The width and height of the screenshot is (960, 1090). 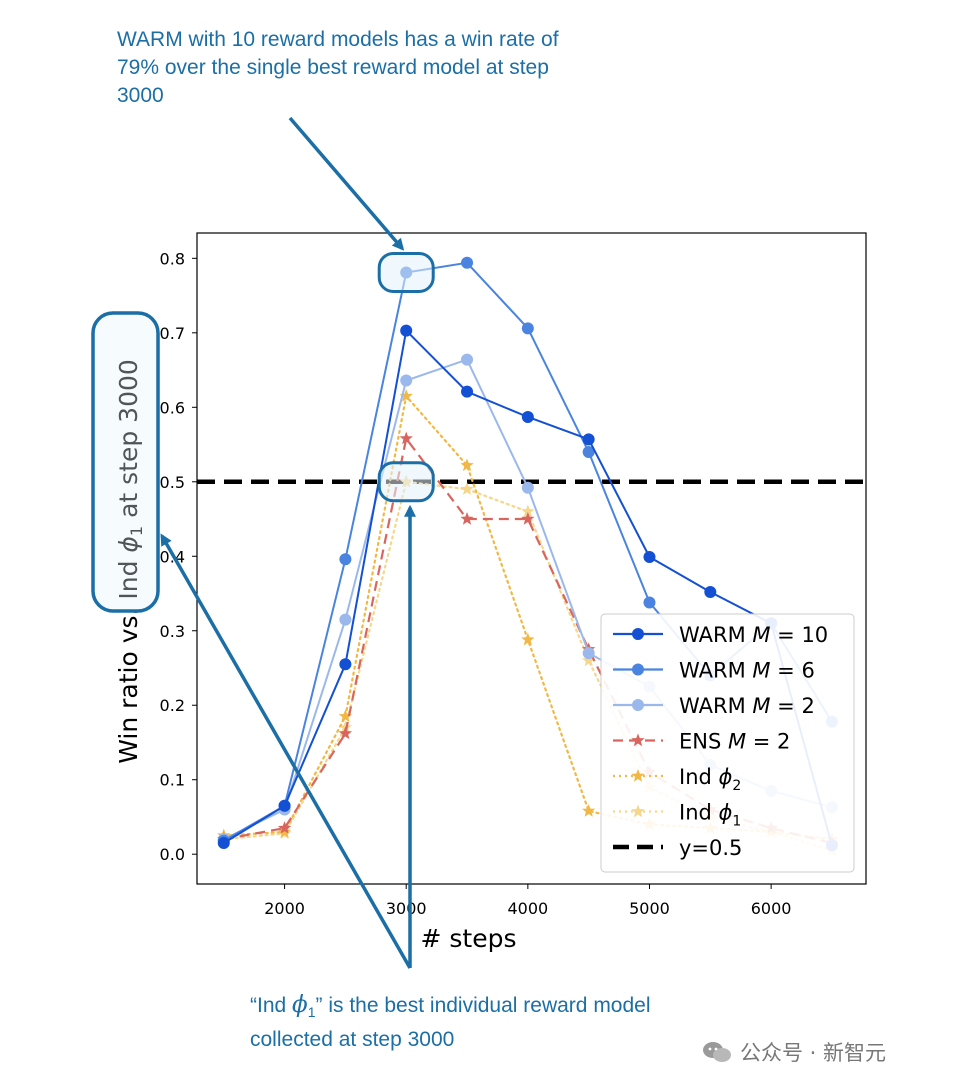 I want to click on legend-label-main: y=0.5, so click(x=710, y=848).